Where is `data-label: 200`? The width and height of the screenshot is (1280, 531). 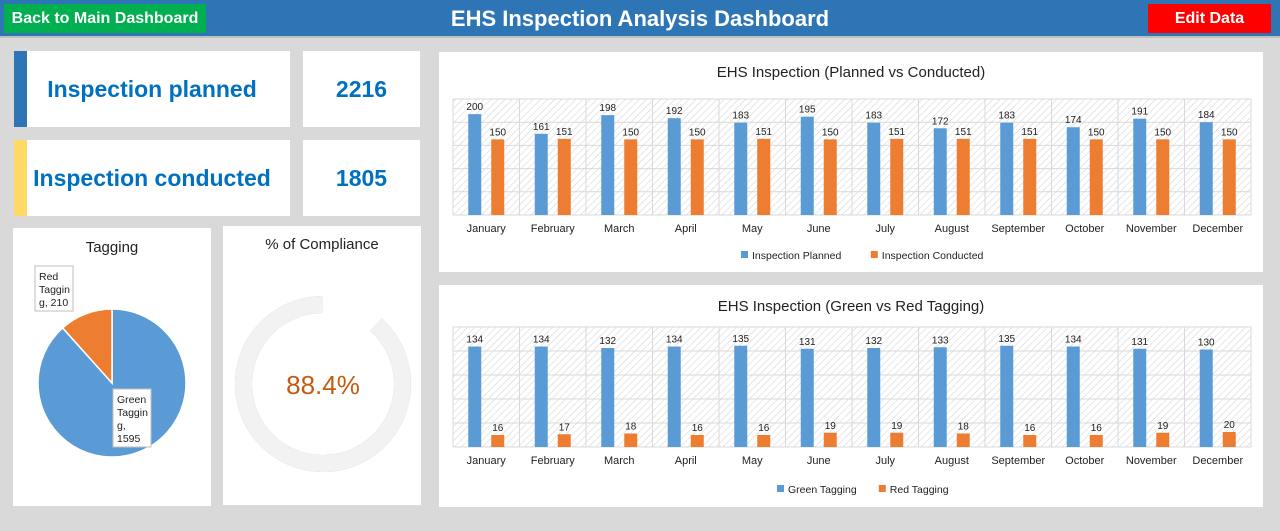
data-label: 200 is located at coordinates (474, 107).